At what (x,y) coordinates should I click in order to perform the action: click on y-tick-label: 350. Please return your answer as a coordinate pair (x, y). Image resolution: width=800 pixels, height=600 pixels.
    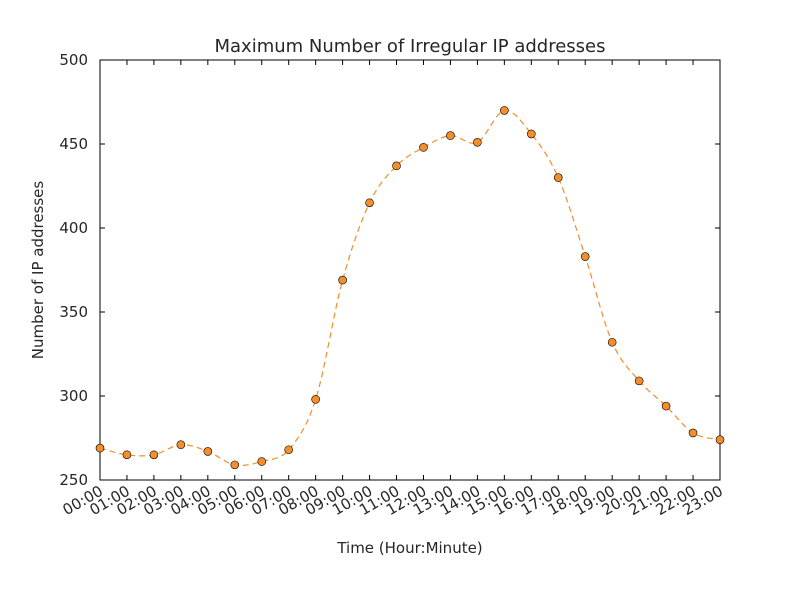
    Looking at the image, I should click on (73, 312).